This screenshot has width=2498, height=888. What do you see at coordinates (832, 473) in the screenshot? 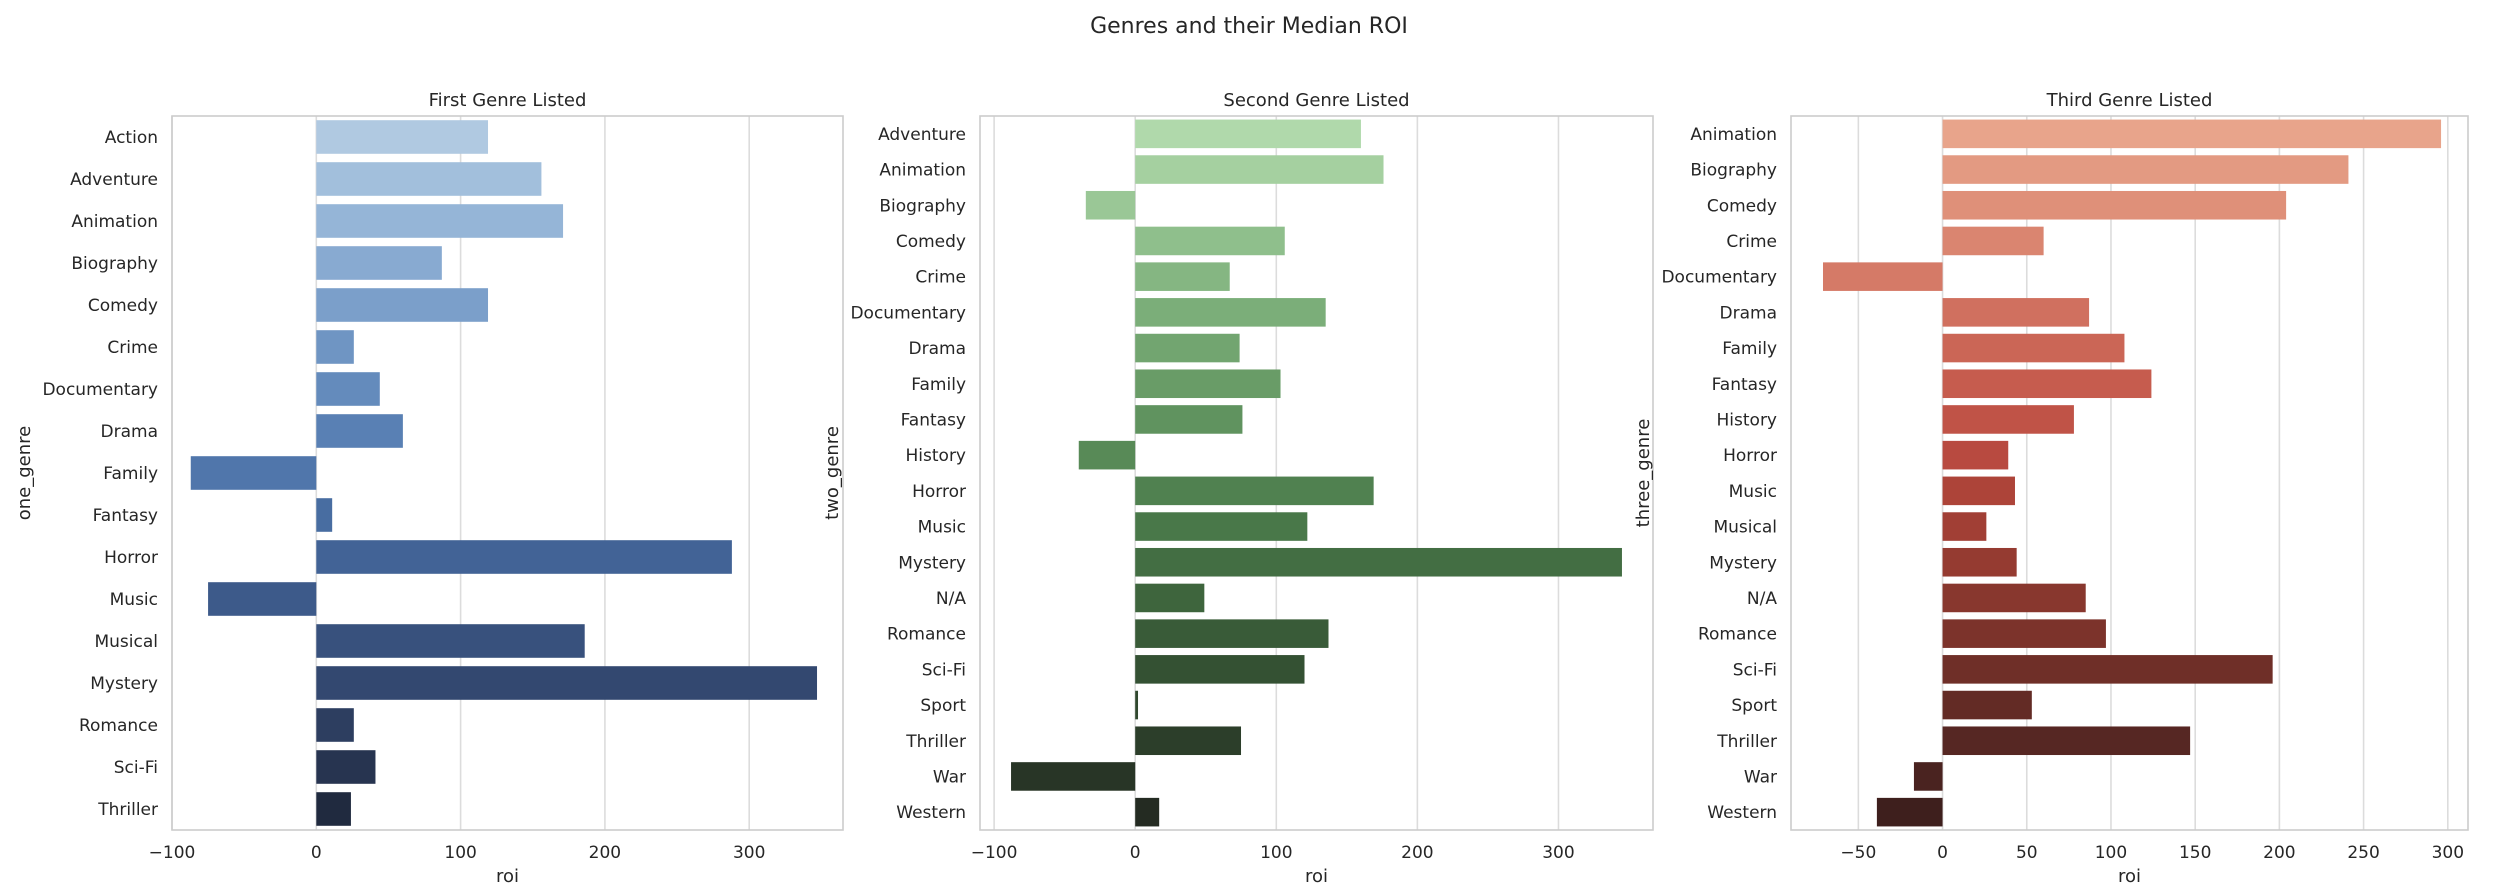
I see `y-axis-label: two_genre` at bounding box center [832, 473].